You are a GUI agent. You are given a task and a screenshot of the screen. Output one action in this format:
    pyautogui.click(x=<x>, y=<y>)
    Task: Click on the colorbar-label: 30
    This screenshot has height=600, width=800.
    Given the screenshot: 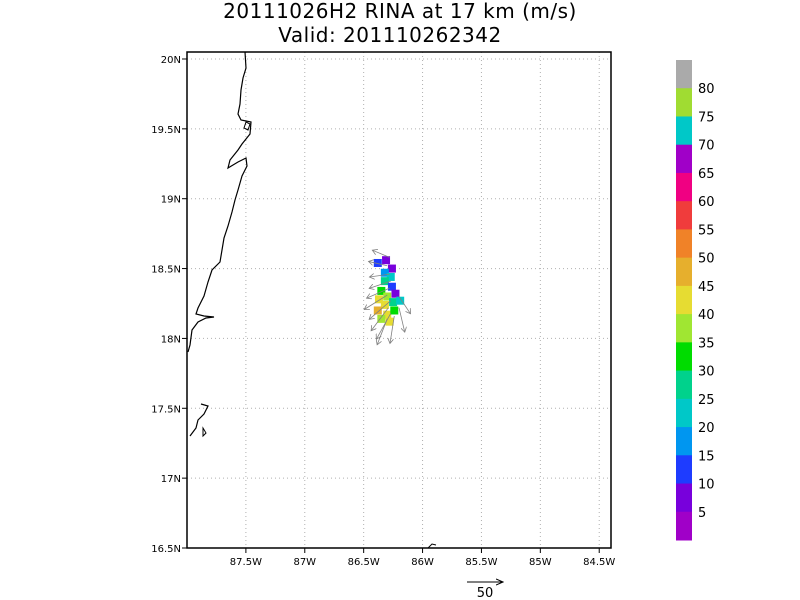 What is the action you would take?
    pyautogui.click(x=706, y=372)
    